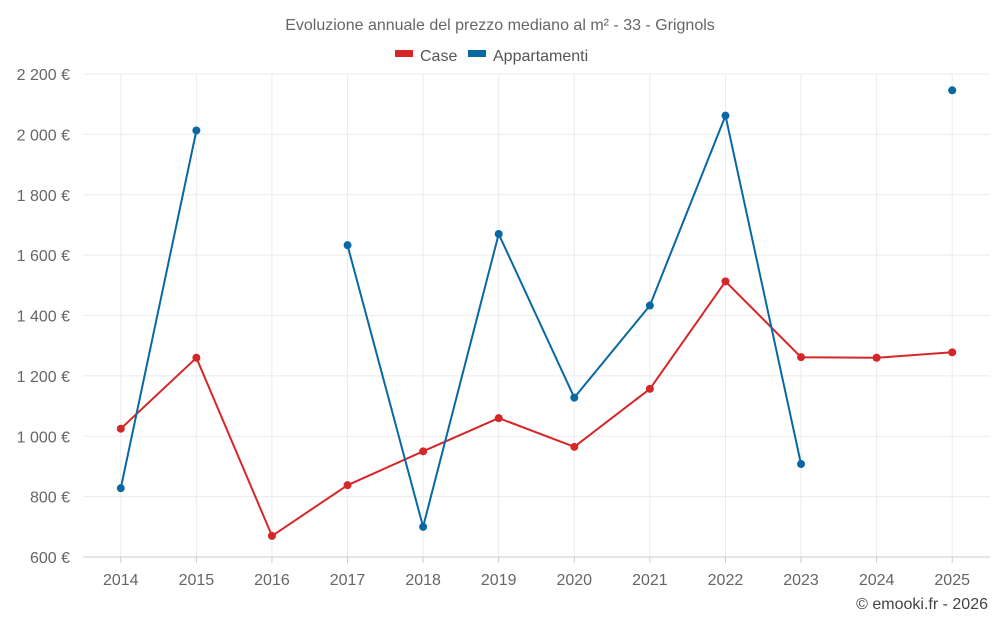 The image size is (1000, 625). What do you see at coordinates (540, 56) in the screenshot?
I see `legend-label-appartamenti: Appartamenti` at bounding box center [540, 56].